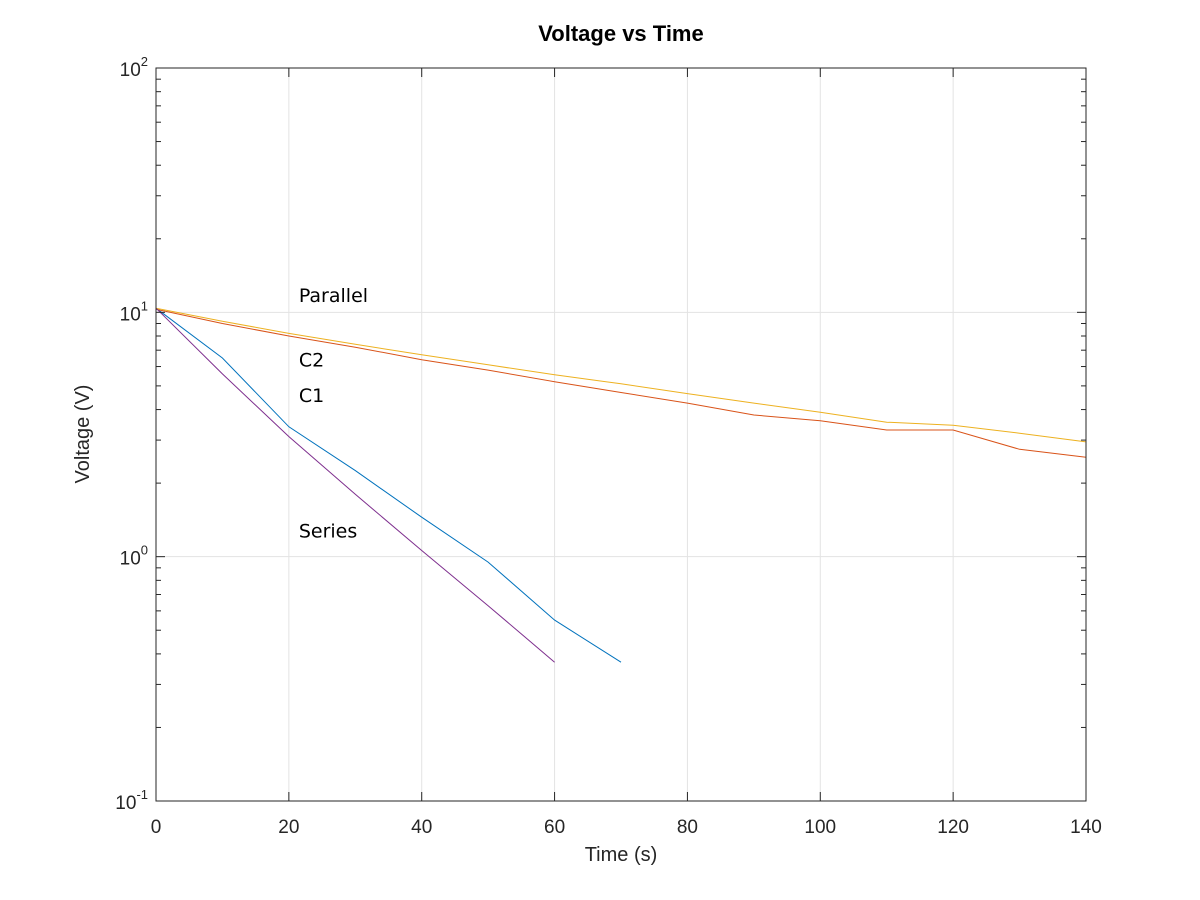  What do you see at coordinates (820, 827) in the screenshot?
I see `x-tick-label: 100` at bounding box center [820, 827].